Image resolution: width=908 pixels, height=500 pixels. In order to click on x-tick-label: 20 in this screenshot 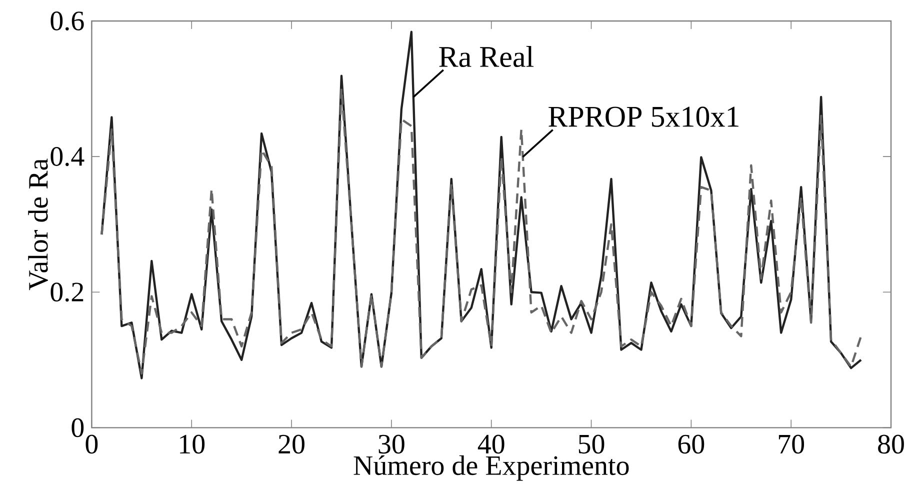, I will do `click(291, 444)`.